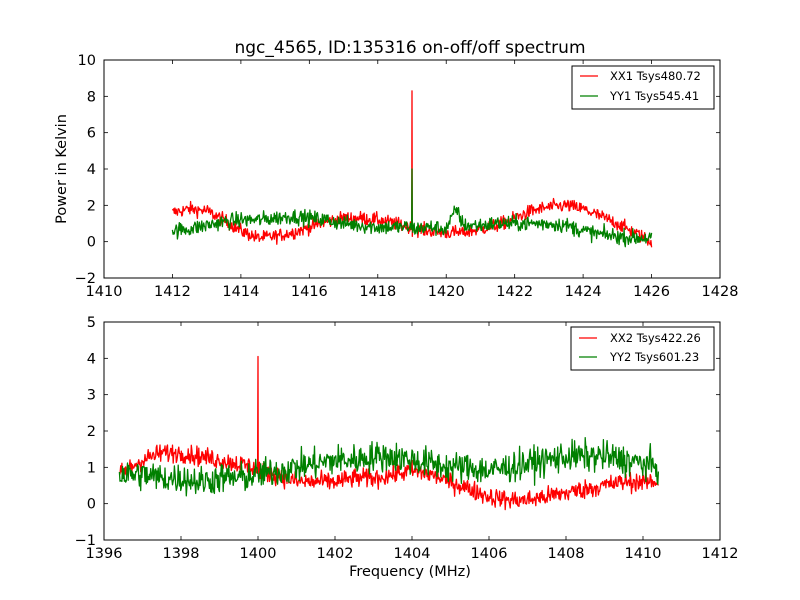  I want to click on top-legend: XX1 Tsys480.72 YY1 Tsys545.41, so click(643, 87).